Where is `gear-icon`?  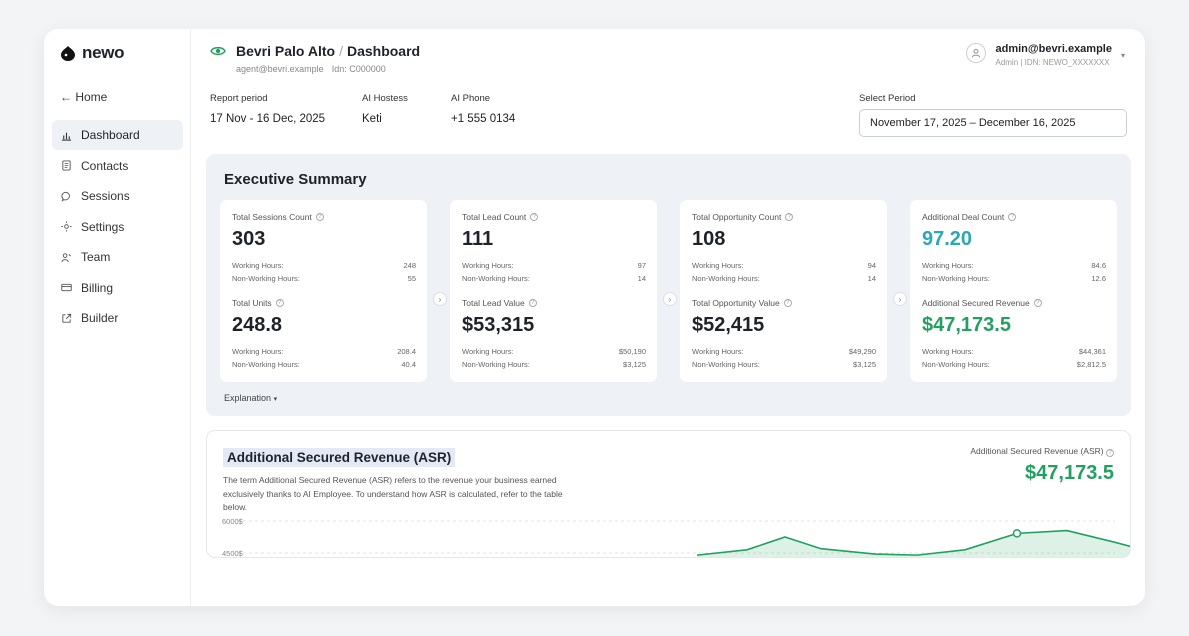
gear-icon is located at coordinates (66, 226).